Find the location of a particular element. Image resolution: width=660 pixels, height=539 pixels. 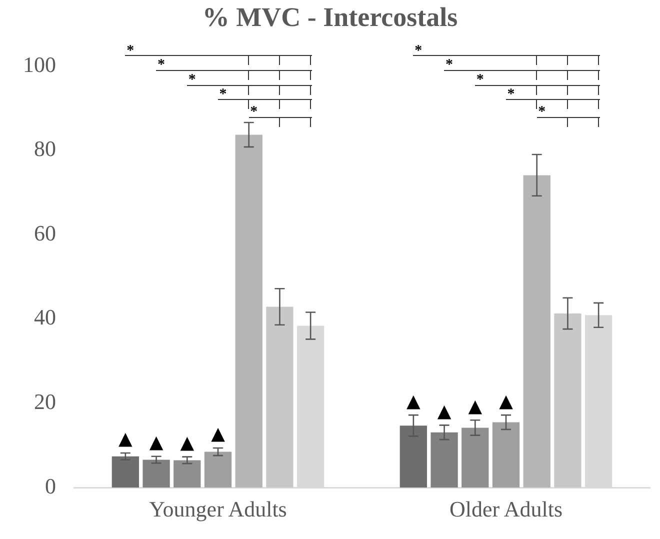

chart-title: % MVC - Intercostals is located at coordinates (330, 17).